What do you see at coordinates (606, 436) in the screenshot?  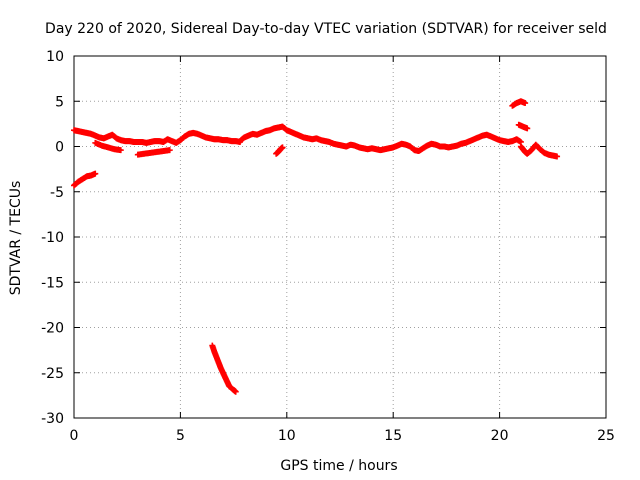 I see `x-tick-label: 25` at bounding box center [606, 436].